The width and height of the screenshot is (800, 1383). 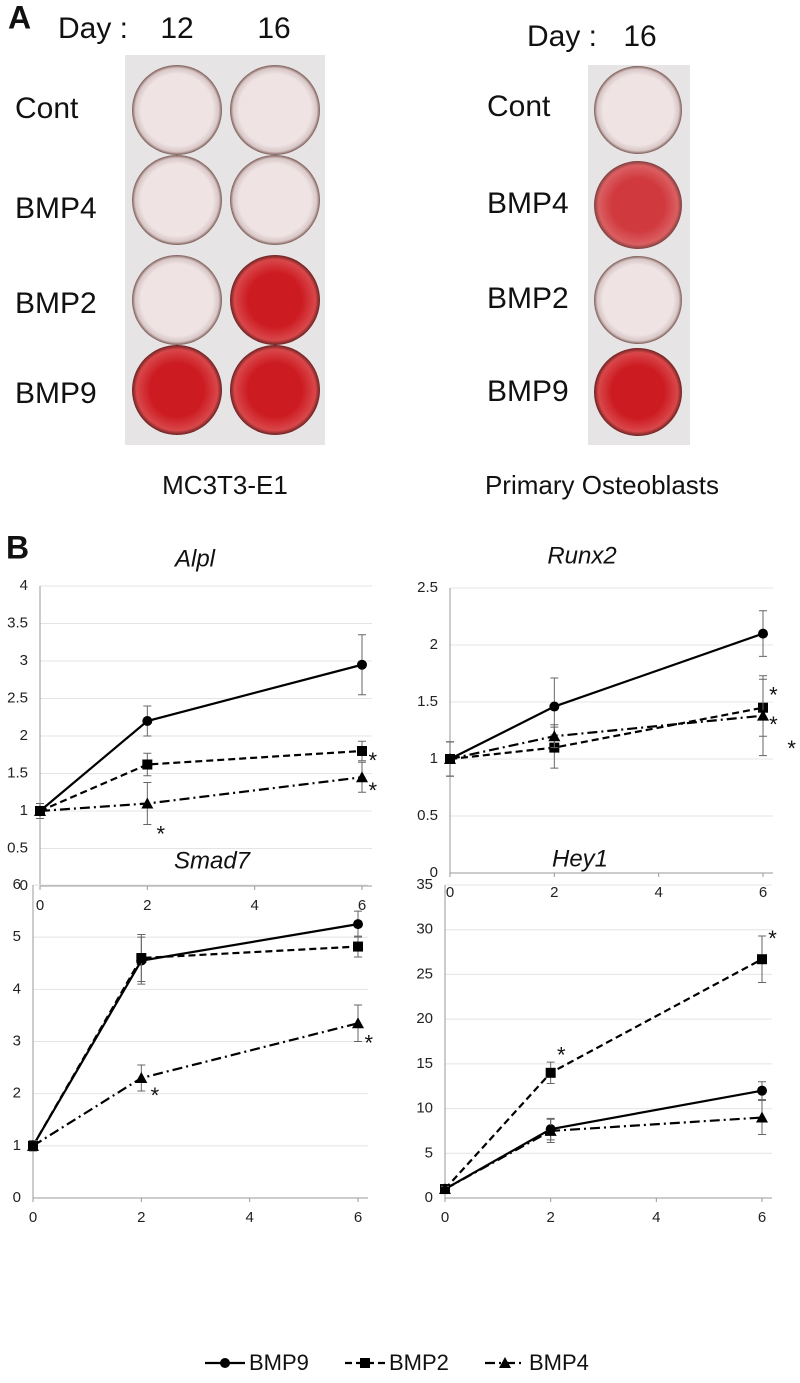 What do you see at coordinates (424, 1108) in the screenshot?
I see `y-tick-label: 10` at bounding box center [424, 1108].